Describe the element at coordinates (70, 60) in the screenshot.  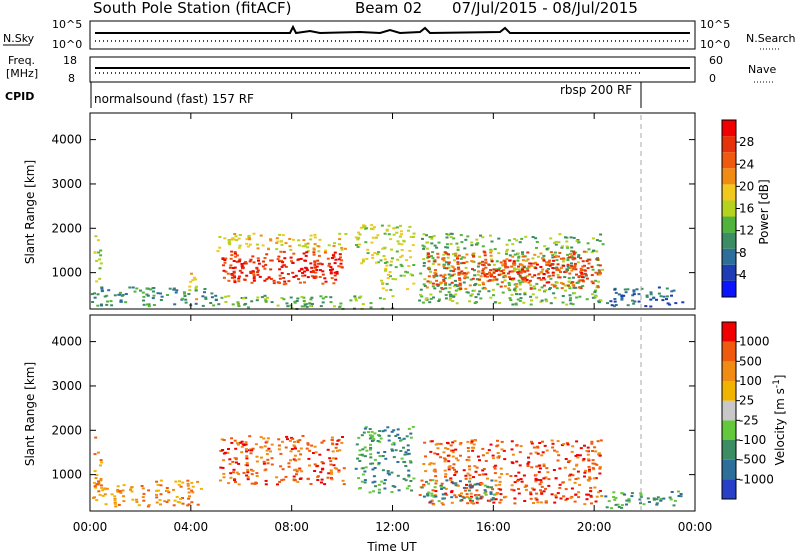
I see `freq-tick-top: 18` at that location.